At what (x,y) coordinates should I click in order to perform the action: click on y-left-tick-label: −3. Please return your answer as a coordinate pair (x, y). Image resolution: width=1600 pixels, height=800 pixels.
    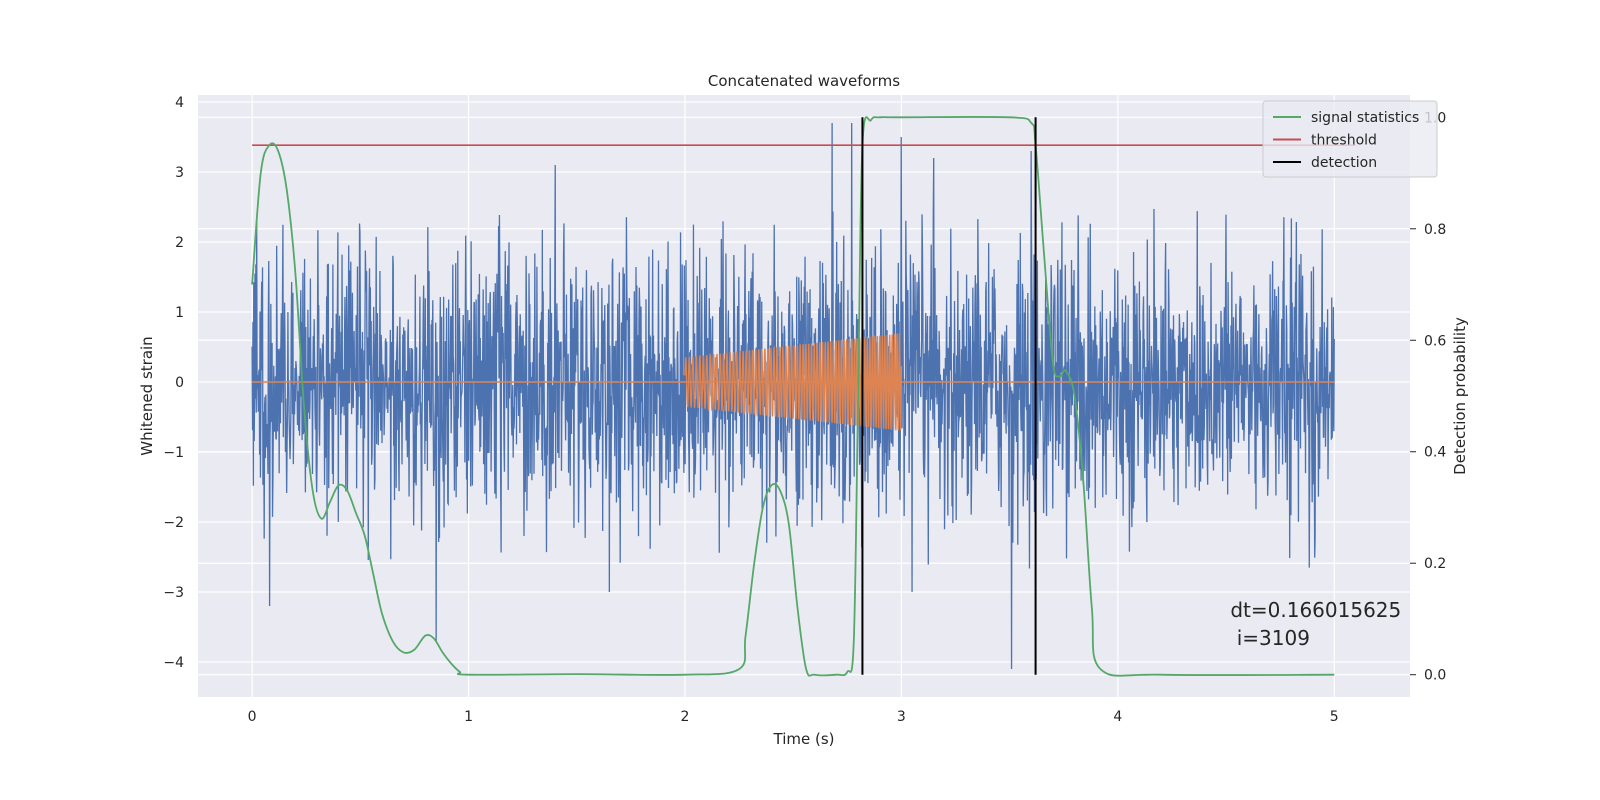
    Looking at the image, I should click on (173, 593).